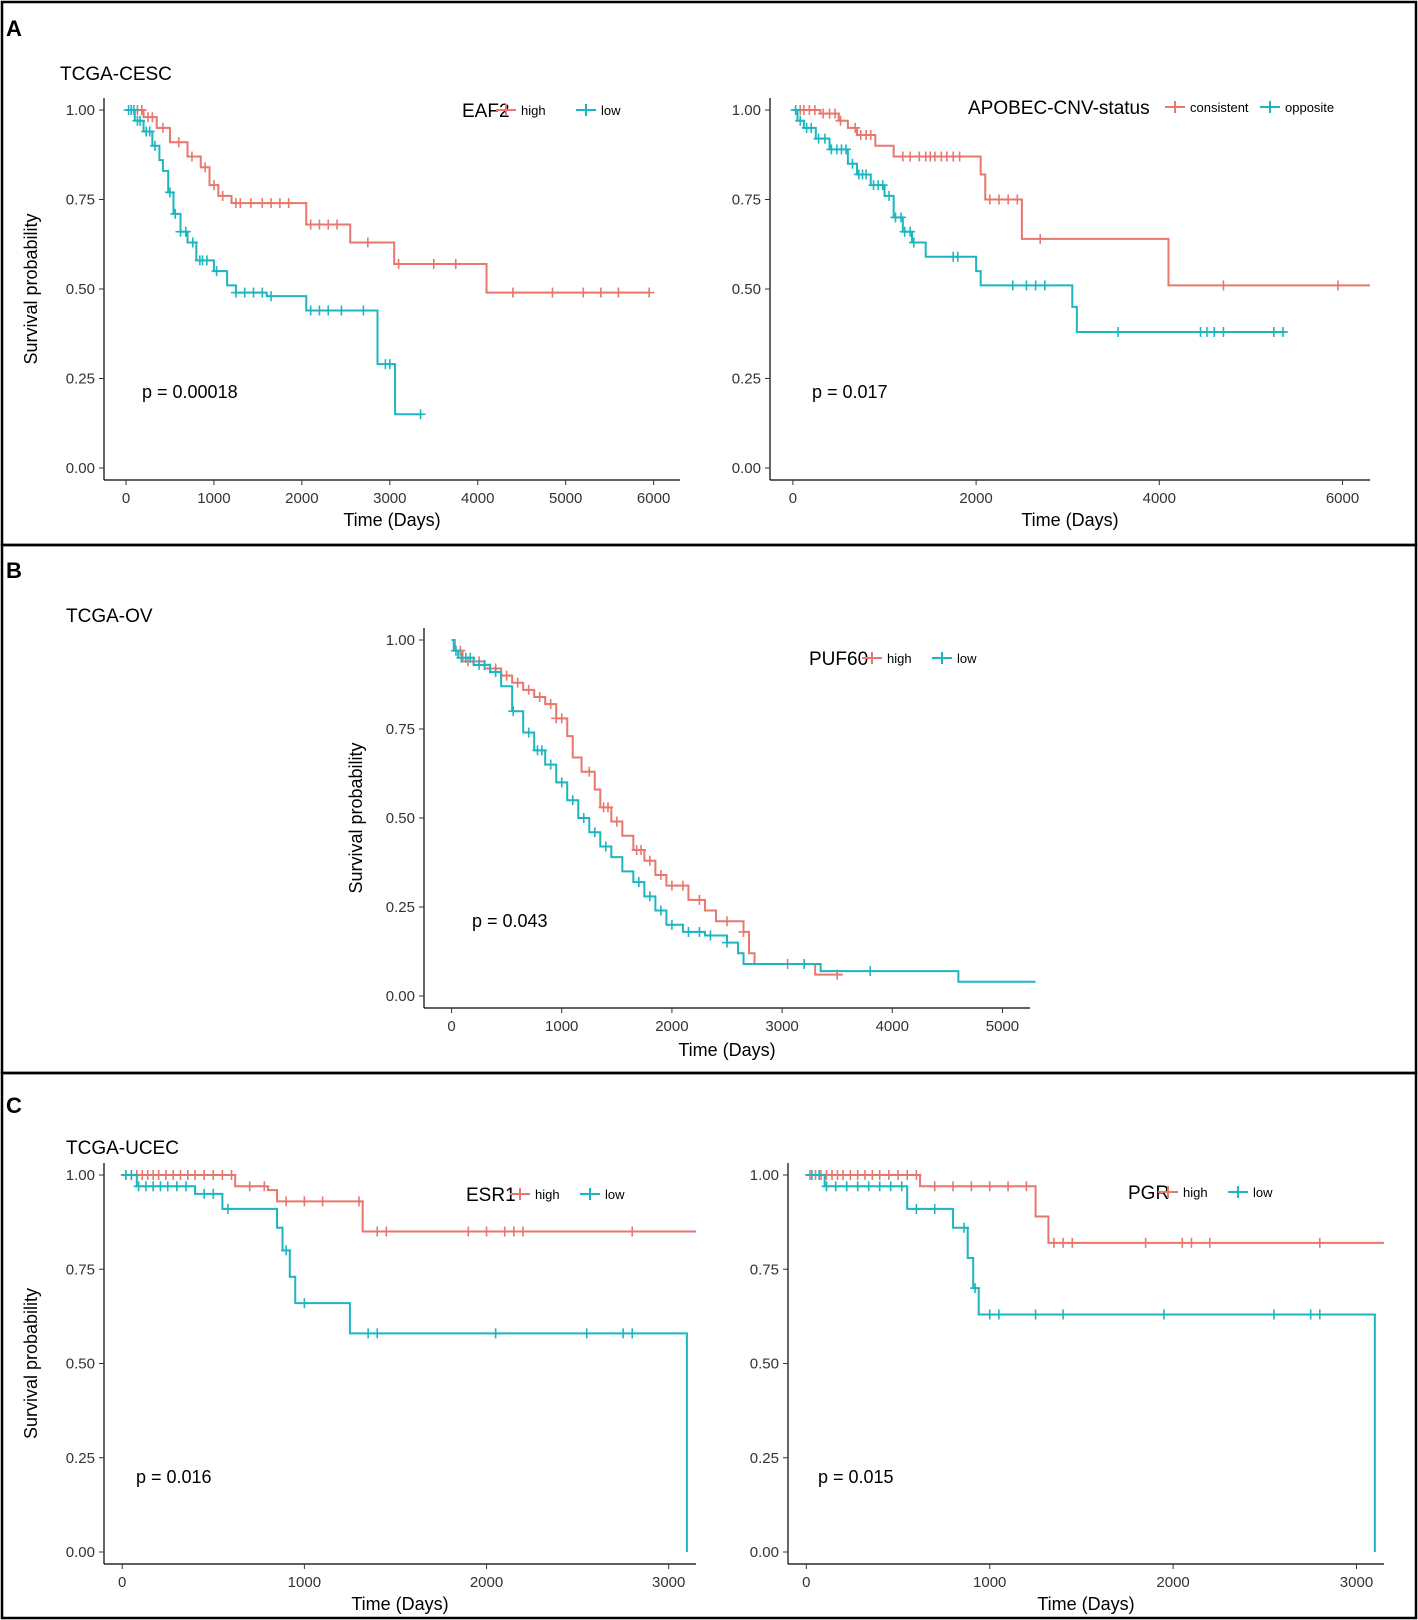 This screenshot has height=1620, width=1418. What do you see at coordinates (451, 1026) in the screenshot?
I see `x-tick-label: 0` at bounding box center [451, 1026].